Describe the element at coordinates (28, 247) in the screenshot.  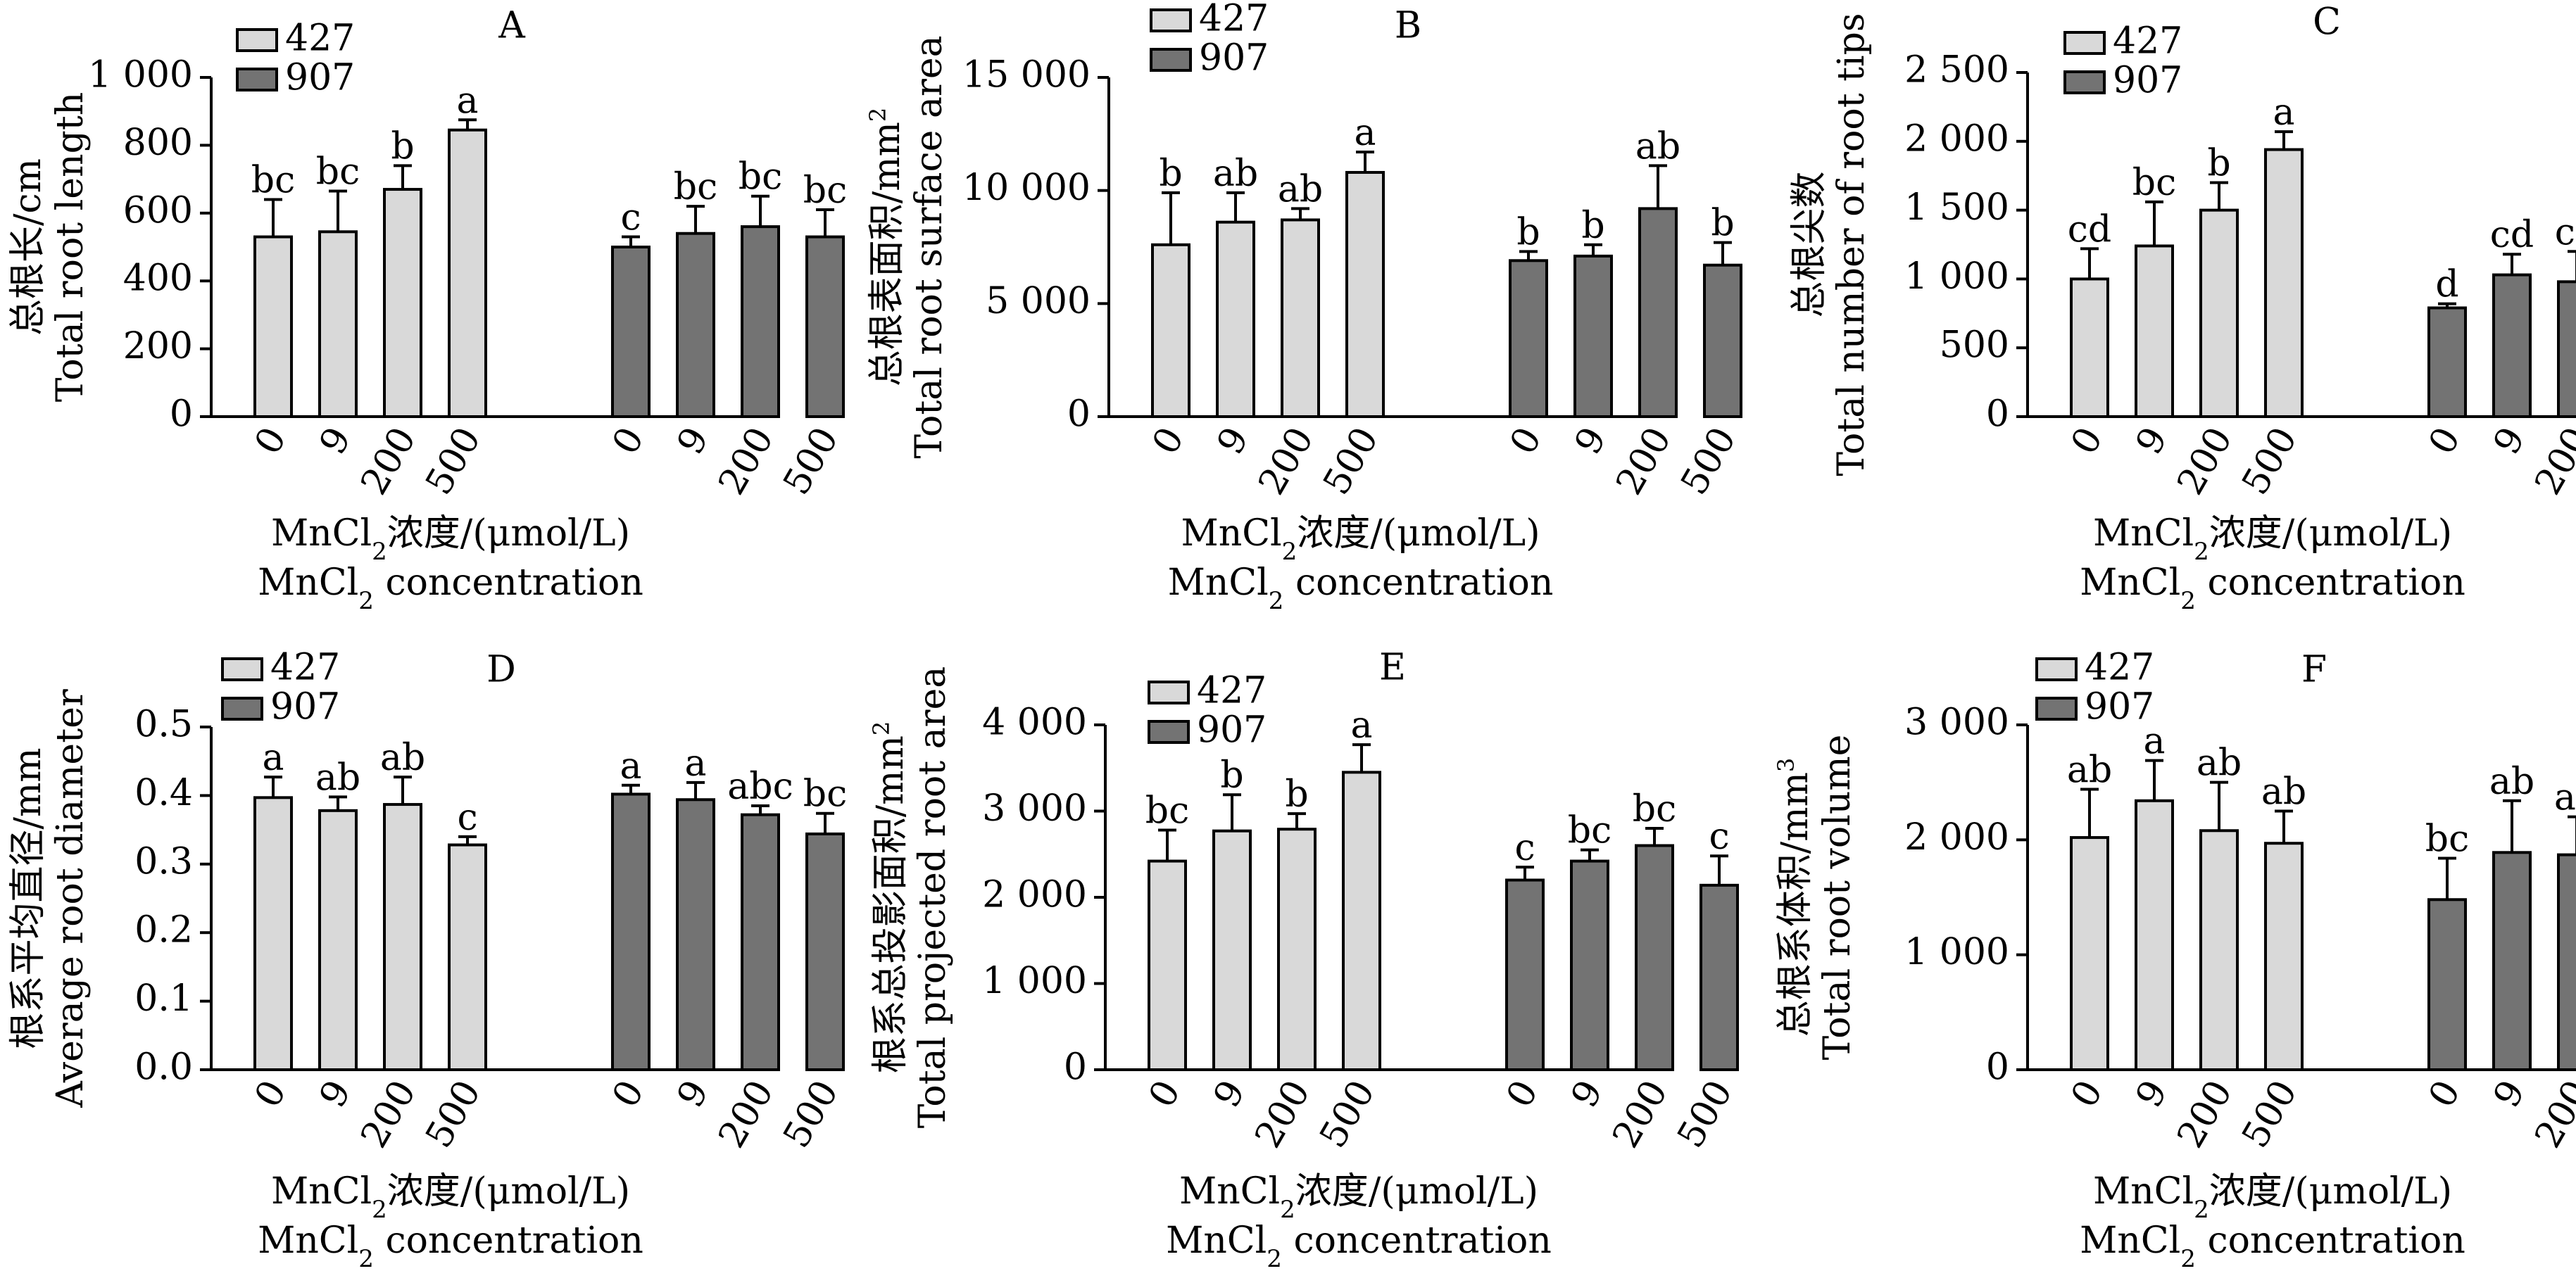
I see `y-axis-title-cn: 总根长/cm` at that location.